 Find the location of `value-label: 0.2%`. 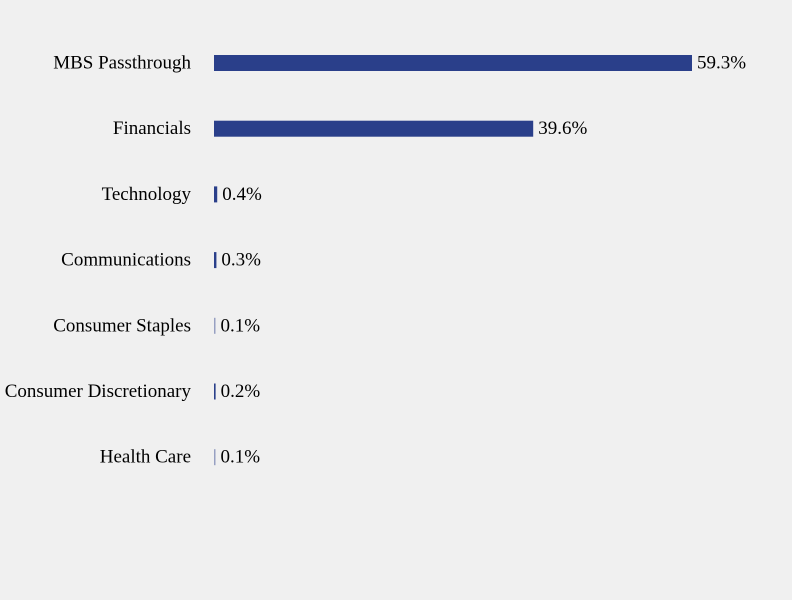

value-label: 0.2% is located at coordinates (241, 391).